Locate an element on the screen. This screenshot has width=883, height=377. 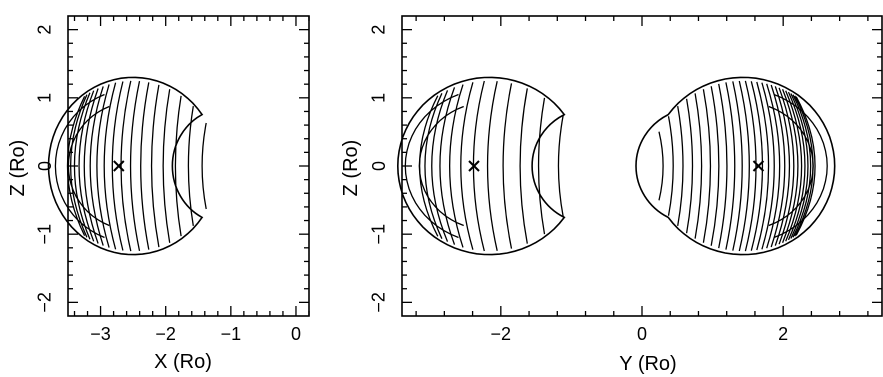
y-tick-labels-left: −2 −1 0 1 2 is located at coordinates (45, 169).